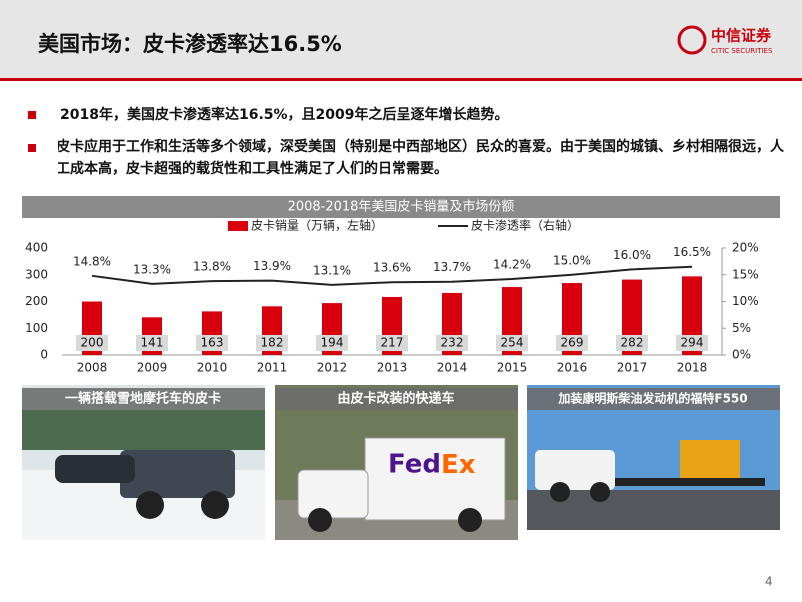 This screenshot has height=602, width=802. I want to click on line-label: 13.6%, so click(392, 268).